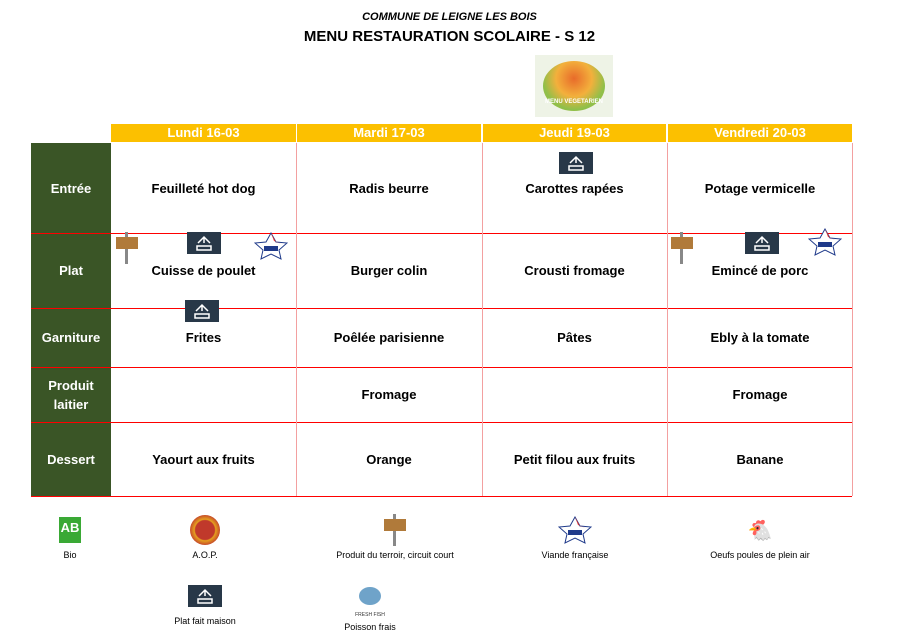 The image size is (899, 636). I want to click on legend-label: Oeufs poules de plein air, so click(760, 555).